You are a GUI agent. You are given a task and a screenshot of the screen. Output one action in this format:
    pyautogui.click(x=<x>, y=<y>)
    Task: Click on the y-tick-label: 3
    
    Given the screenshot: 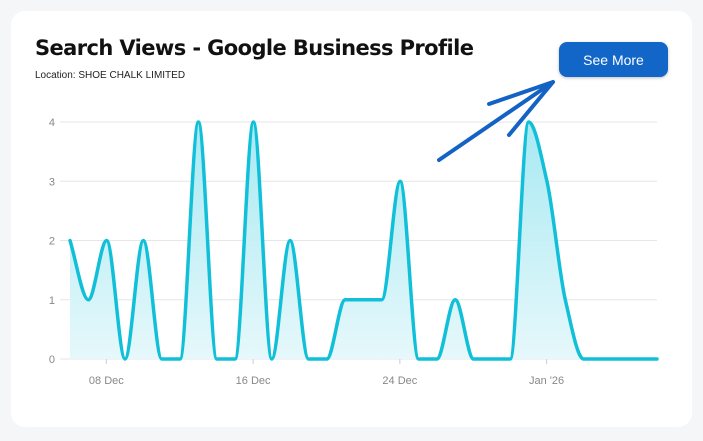 What is the action you would take?
    pyautogui.click(x=52, y=182)
    